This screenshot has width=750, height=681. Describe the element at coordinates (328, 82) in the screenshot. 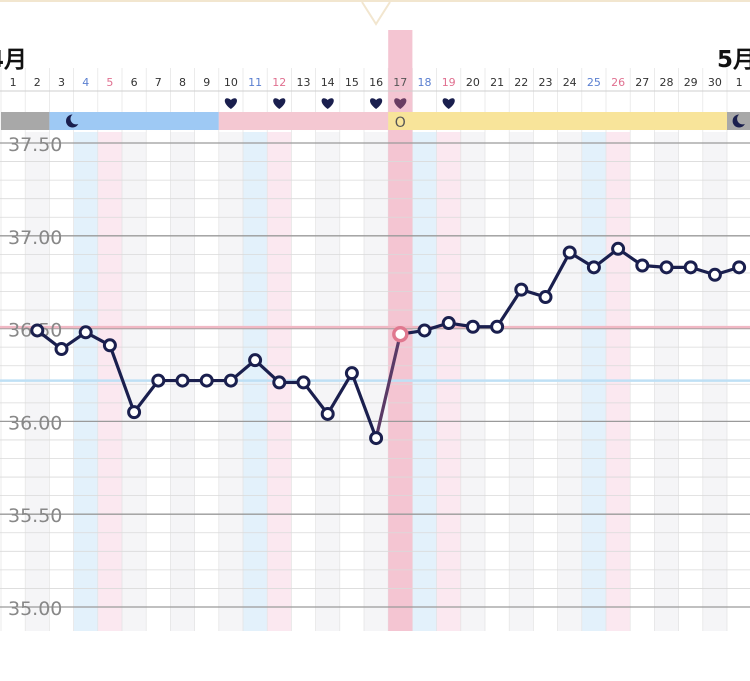

I see `day-tick-label: 14` at that location.